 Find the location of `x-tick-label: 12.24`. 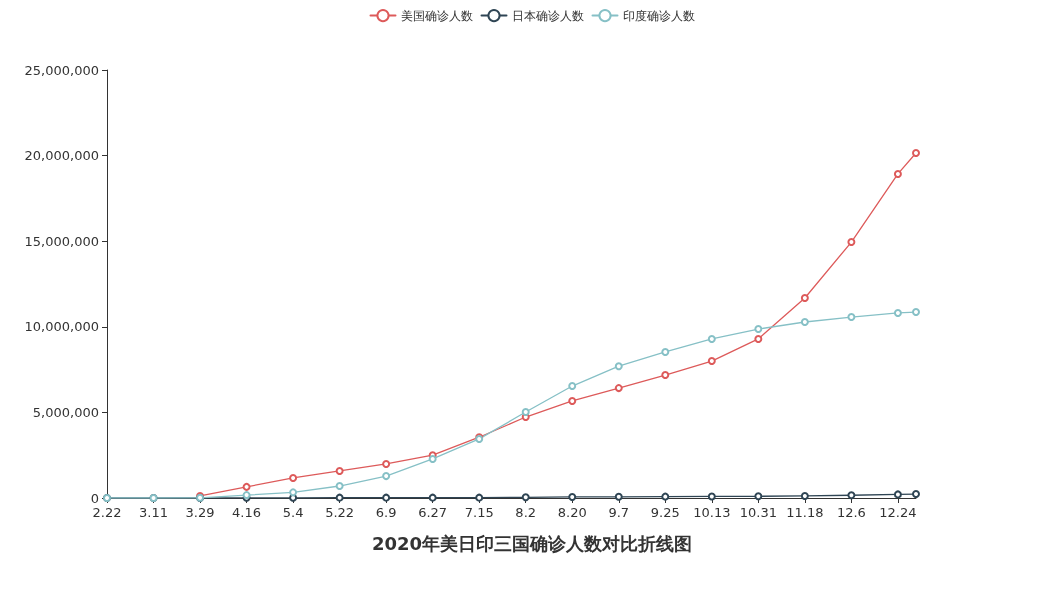

x-tick-label: 12.24 is located at coordinates (898, 512).